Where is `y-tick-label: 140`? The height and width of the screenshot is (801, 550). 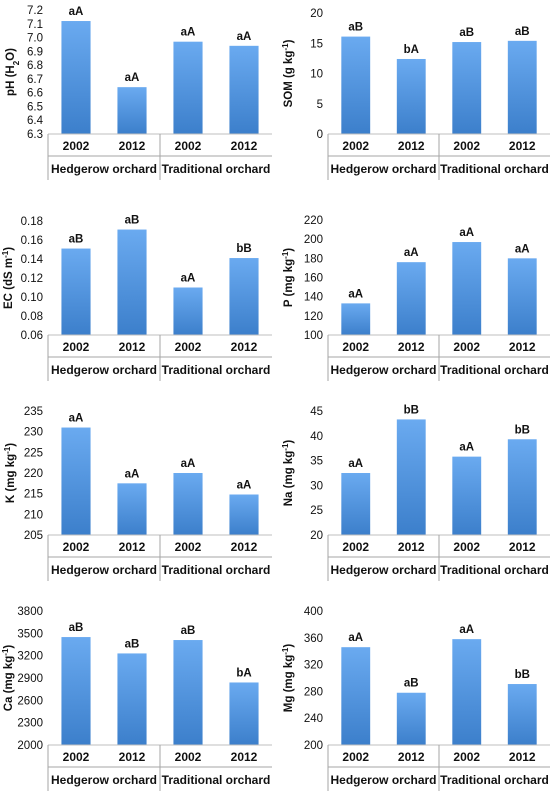
y-tick-label: 140 is located at coordinates (313, 298).